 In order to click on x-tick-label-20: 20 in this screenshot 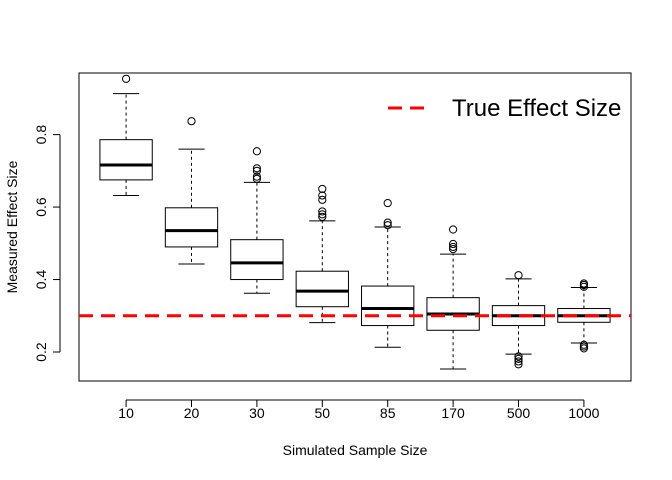, I will do `click(192, 413)`.